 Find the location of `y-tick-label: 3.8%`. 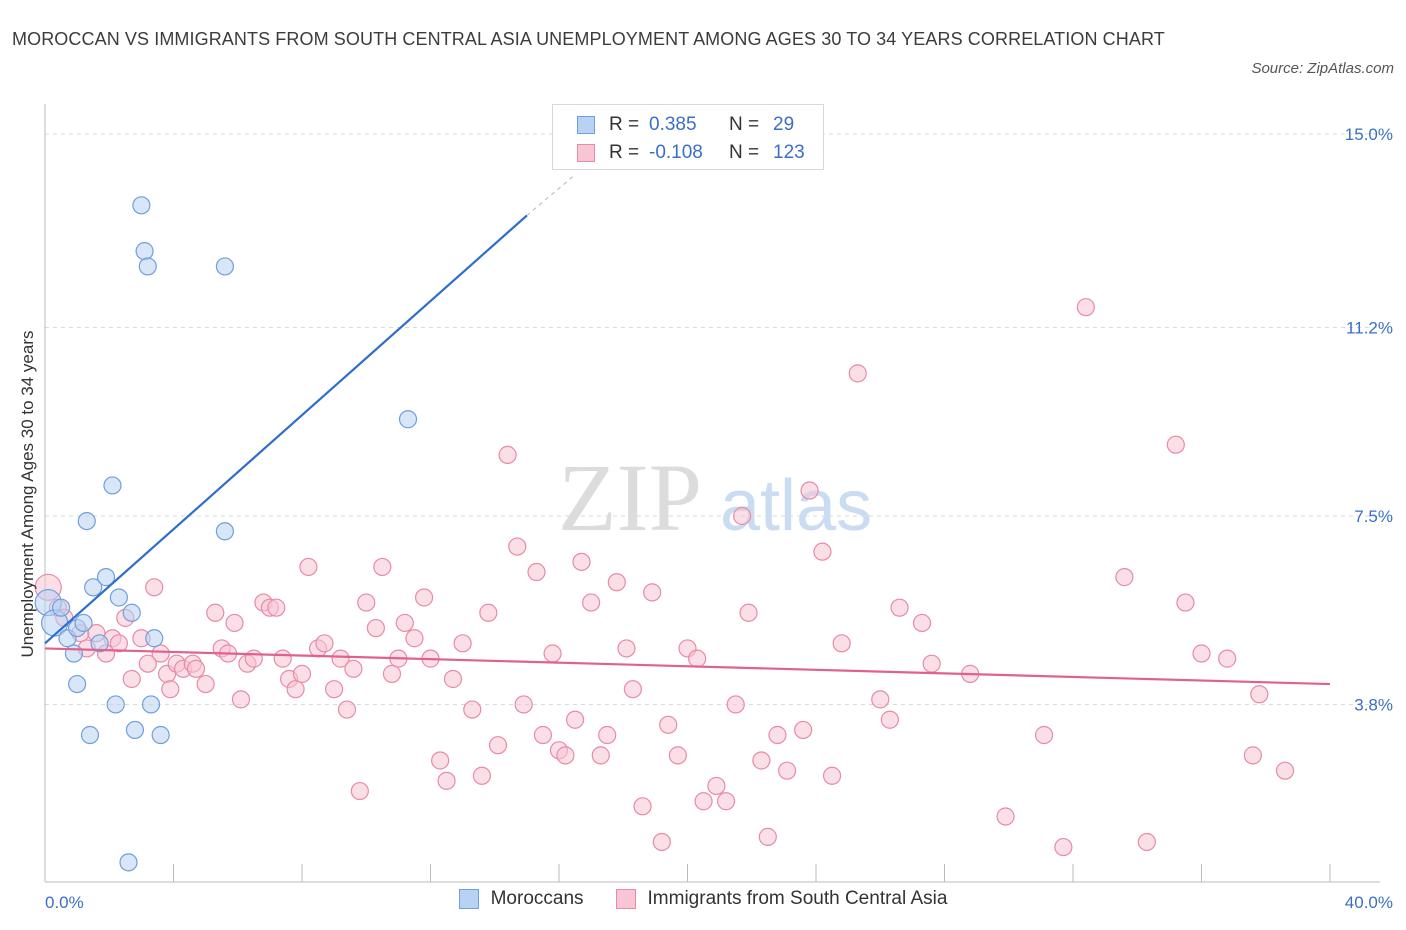

y-tick-label: 3.8% is located at coordinates (1373, 704).